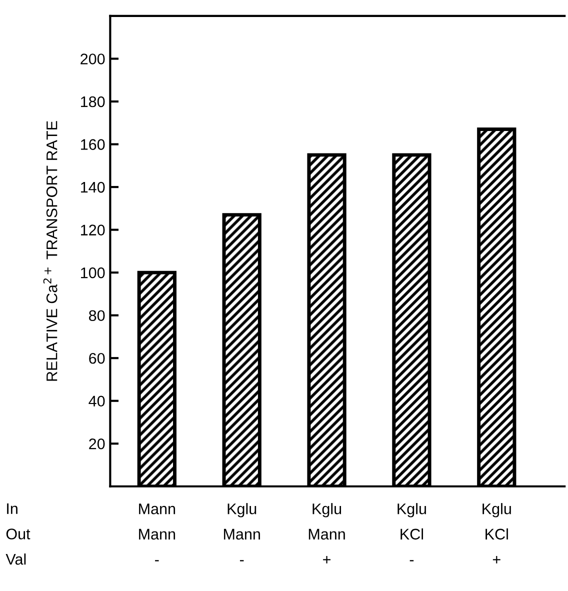  What do you see at coordinates (97, 316) in the screenshot?
I see `y-tick-label: 80` at bounding box center [97, 316].